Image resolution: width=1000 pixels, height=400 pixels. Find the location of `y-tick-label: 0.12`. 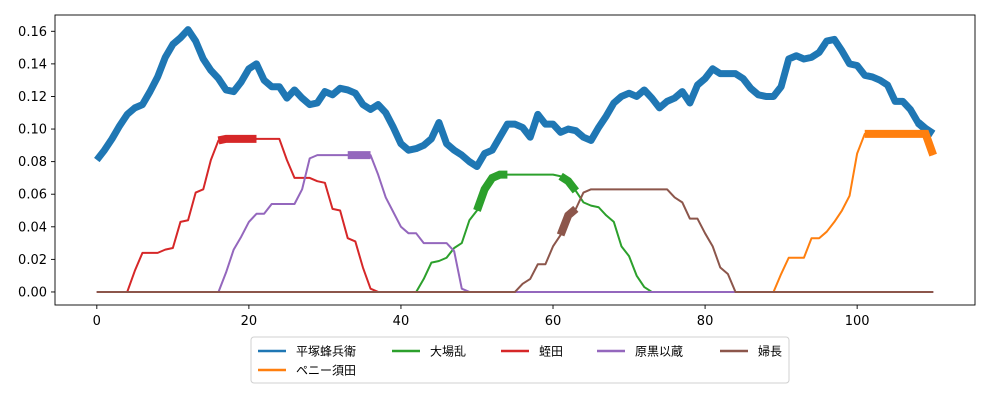

y-tick-label: 0.12 is located at coordinates (32, 97).